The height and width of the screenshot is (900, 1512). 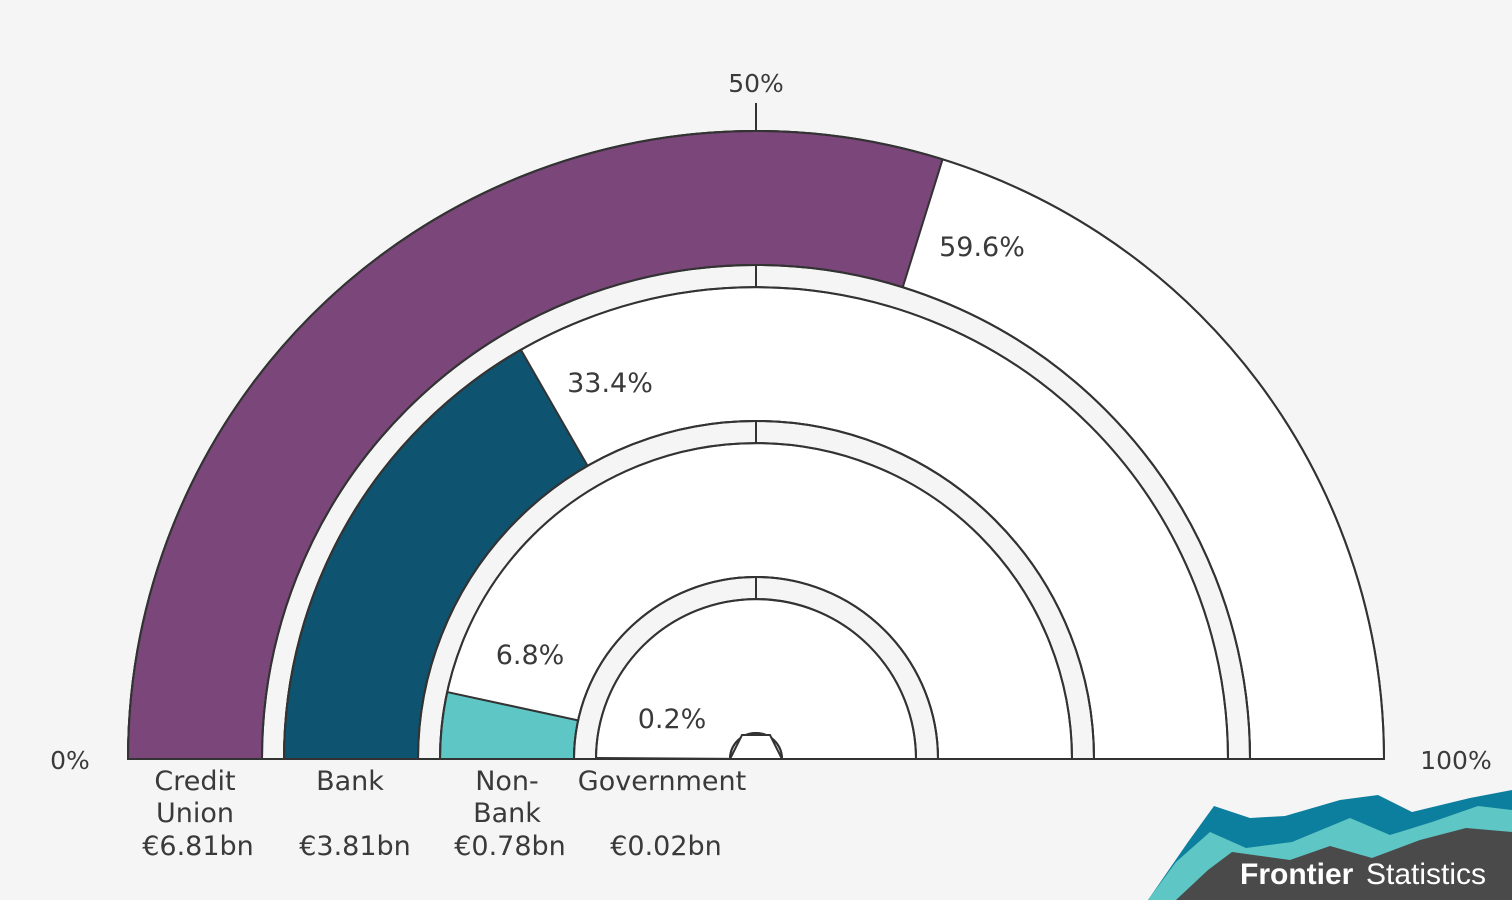 I want to click on category-label-credit-union: Credit Union €6.81bn, so click(x=198, y=814).